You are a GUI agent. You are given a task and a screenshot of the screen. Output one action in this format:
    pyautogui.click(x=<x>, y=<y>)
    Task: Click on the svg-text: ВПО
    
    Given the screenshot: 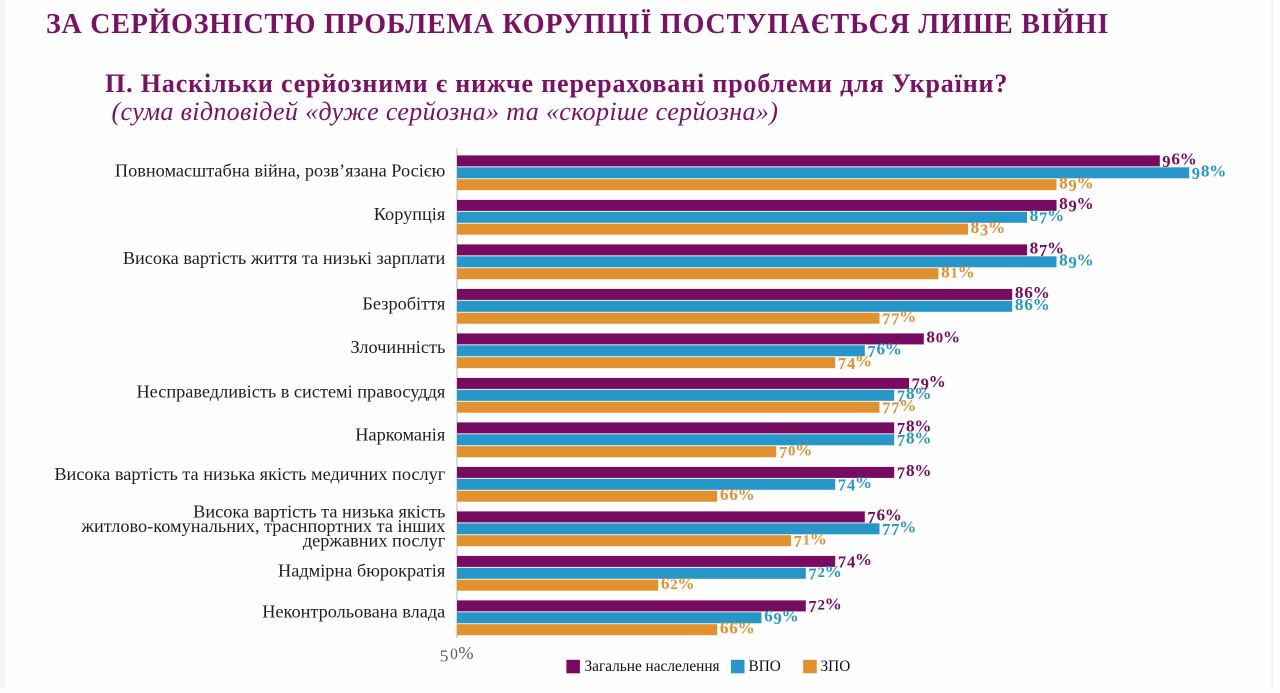 What is the action you would take?
    pyautogui.click(x=765, y=666)
    